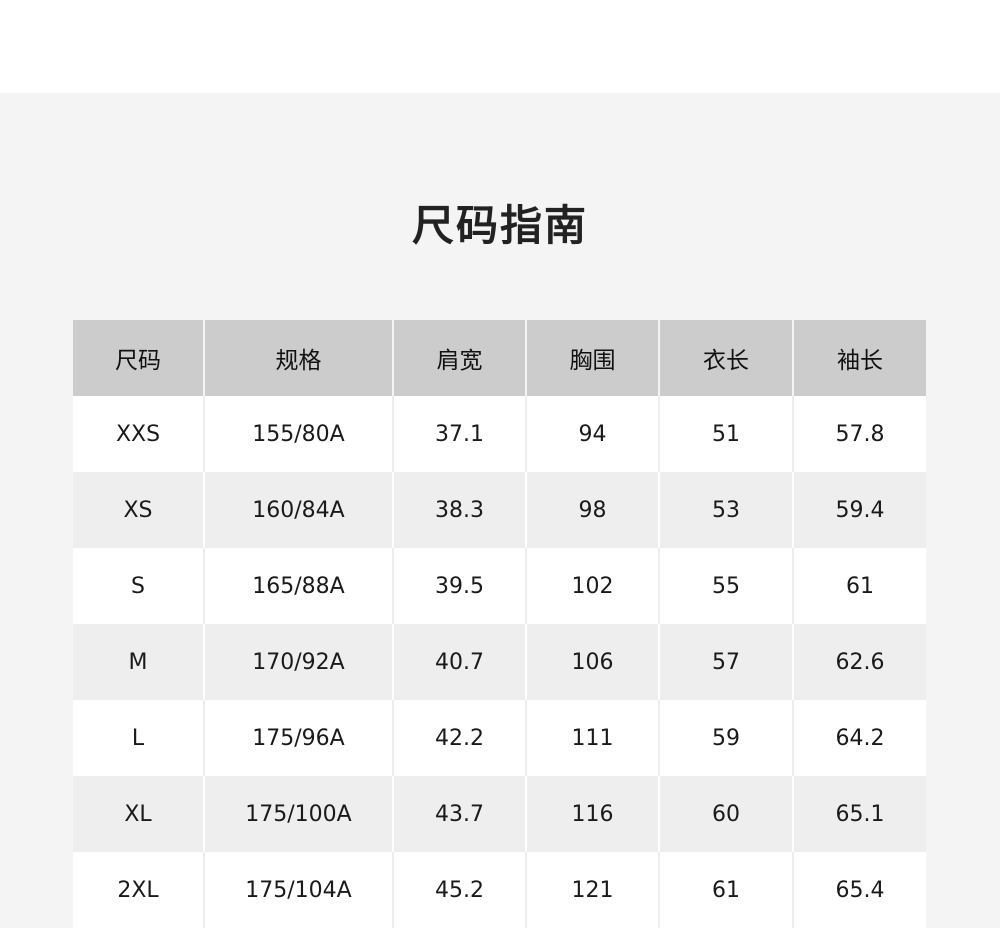 This screenshot has height=928, width=1000. What do you see at coordinates (138, 510) in the screenshot?
I see `cell-size: XS` at bounding box center [138, 510].